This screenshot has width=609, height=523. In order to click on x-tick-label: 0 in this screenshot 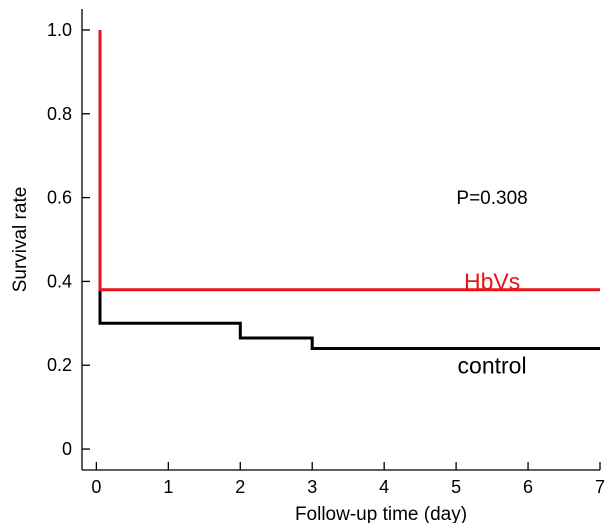, I will do `click(96, 487)`.